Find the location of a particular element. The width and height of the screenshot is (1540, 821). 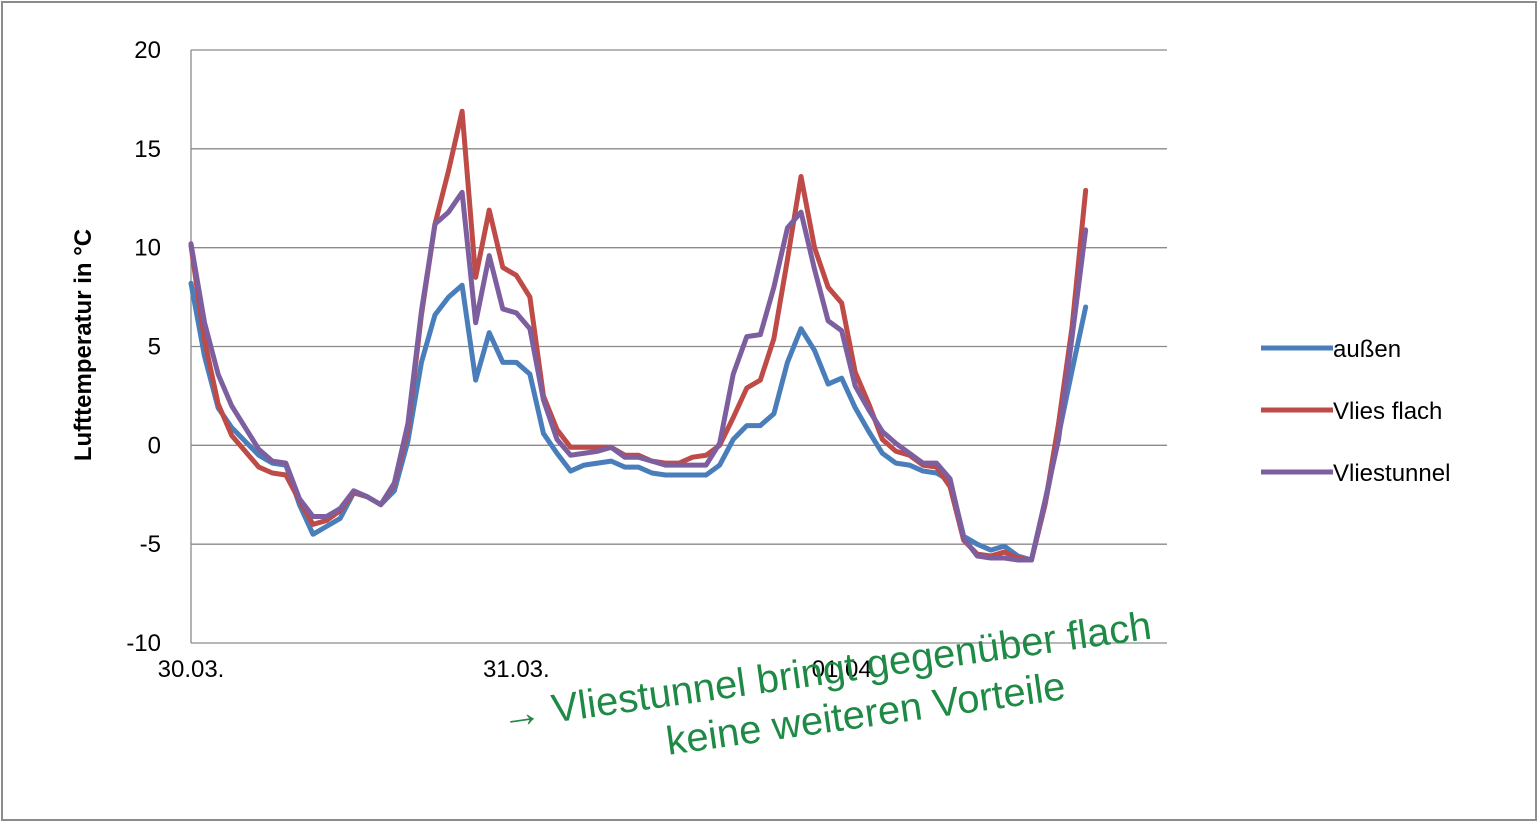

y-tick-label: 15 is located at coordinates (147, 149).